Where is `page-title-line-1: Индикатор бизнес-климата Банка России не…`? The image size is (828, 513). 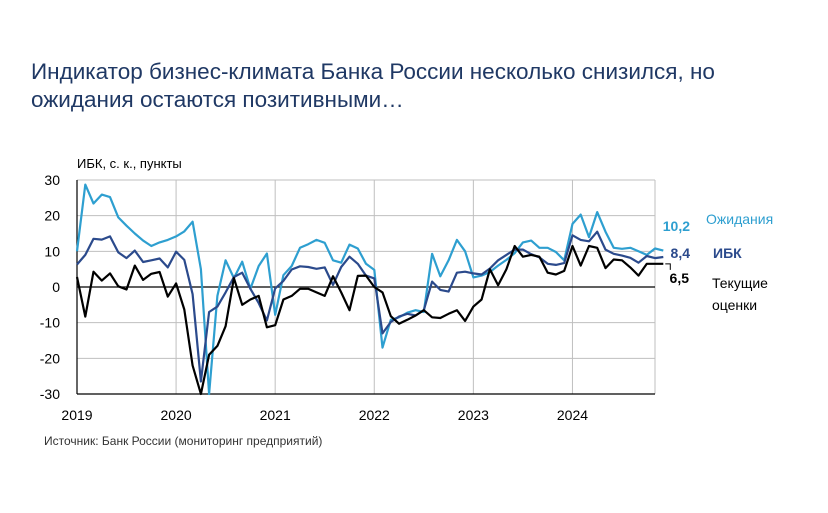 page-title-line-1: Индикатор бизнес-климата Банка России не… is located at coordinates (373, 71).